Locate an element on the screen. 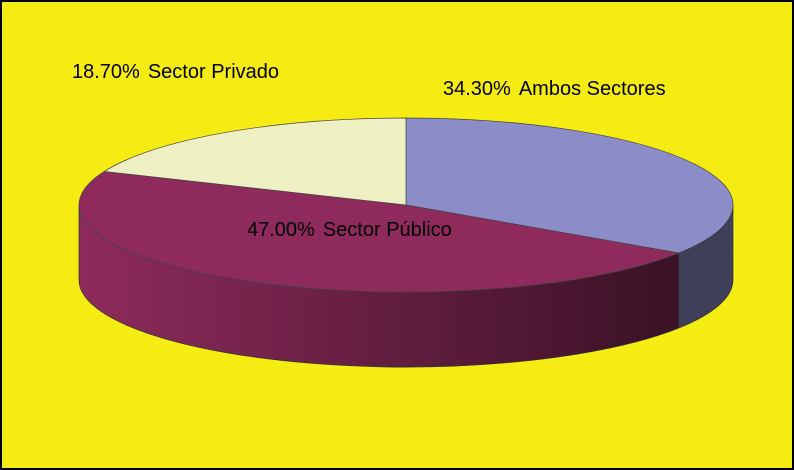  slice-label: 34.30% Ambos Sectores is located at coordinates (554, 89).